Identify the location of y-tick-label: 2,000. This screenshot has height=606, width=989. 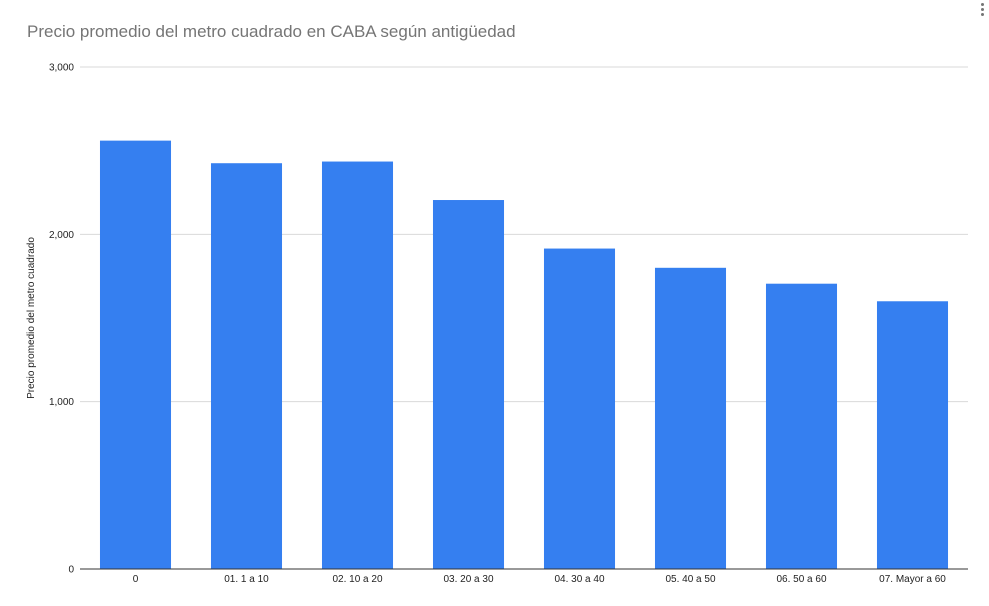
(61, 235).